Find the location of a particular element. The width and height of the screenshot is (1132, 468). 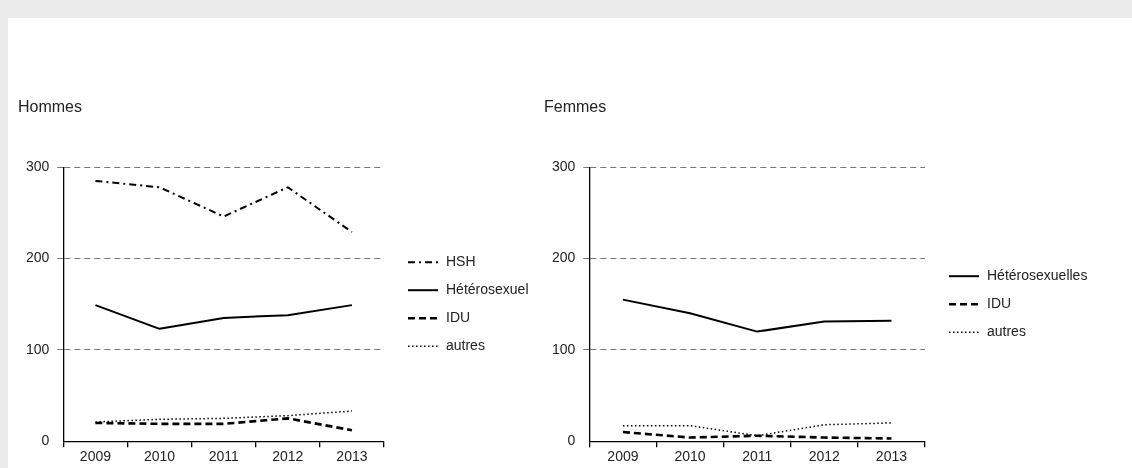

legend-label: Hétérosexuelles is located at coordinates (1037, 275).